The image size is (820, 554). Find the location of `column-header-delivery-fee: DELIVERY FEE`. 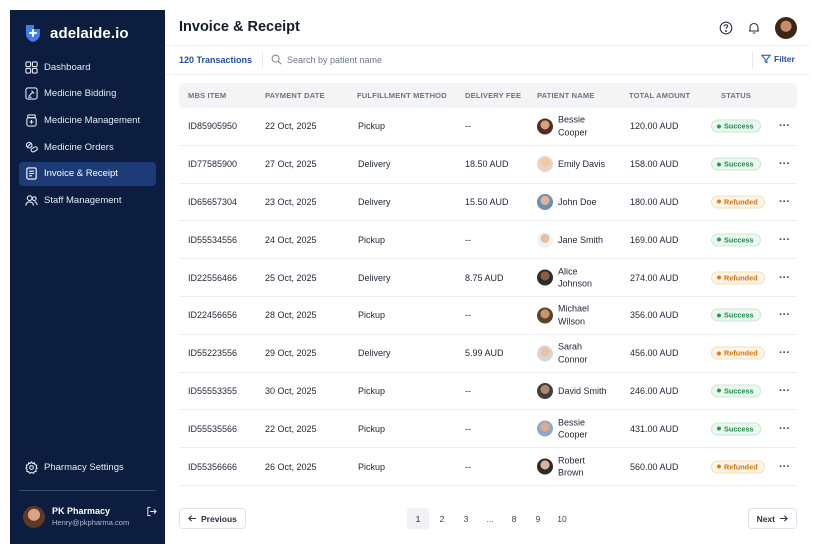

column-header-delivery-fee: DELIVERY FEE is located at coordinates (493, 95).